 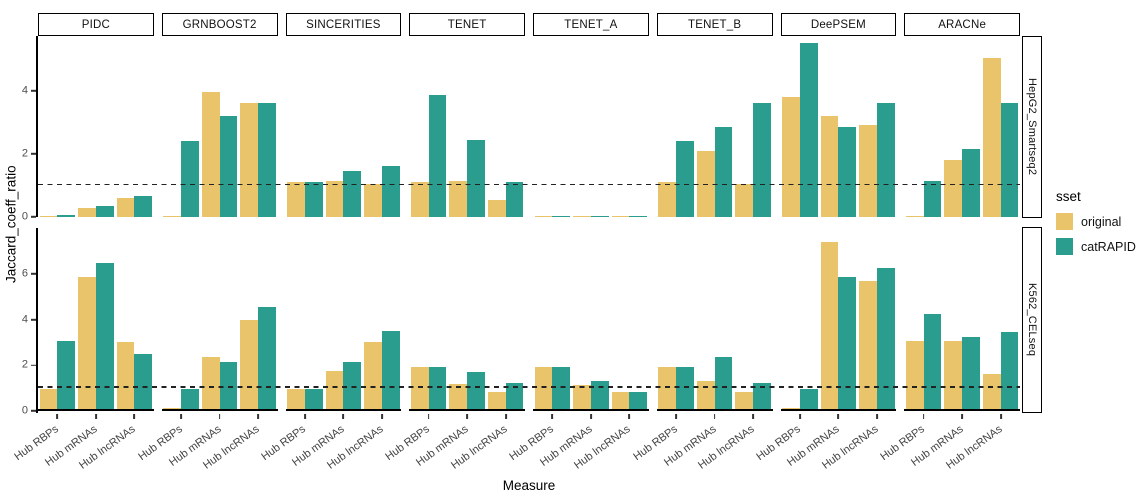 What do you see at coordinates (1101, 221) in the screenshot?
I see `legend-label-original: original` at bounding box center [1101, 221].